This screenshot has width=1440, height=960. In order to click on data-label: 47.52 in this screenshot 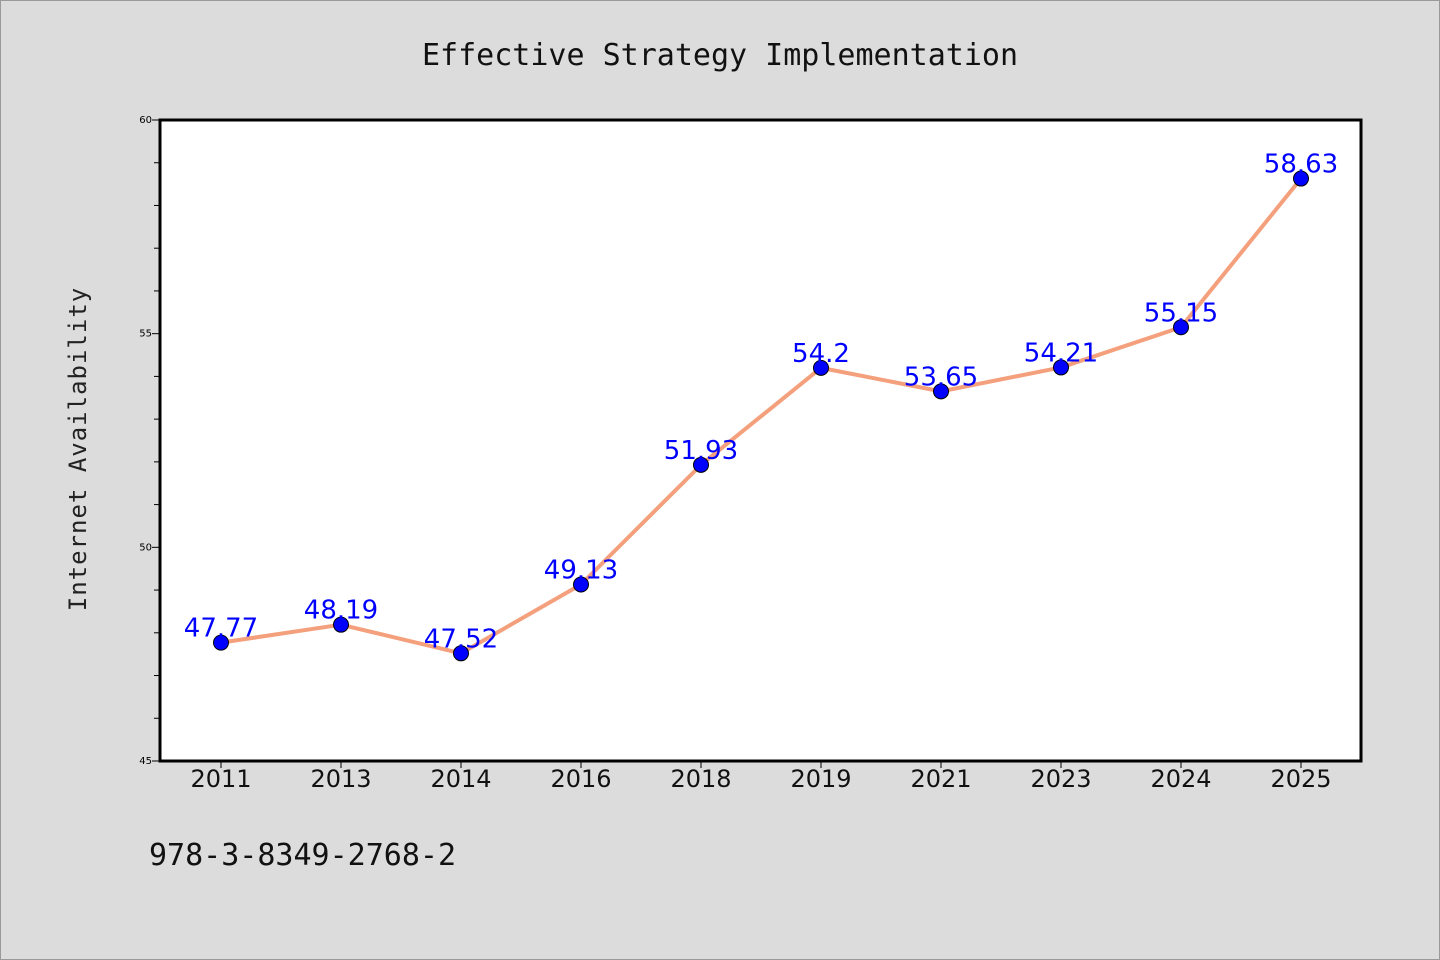, I will do `click(461, 639)`.